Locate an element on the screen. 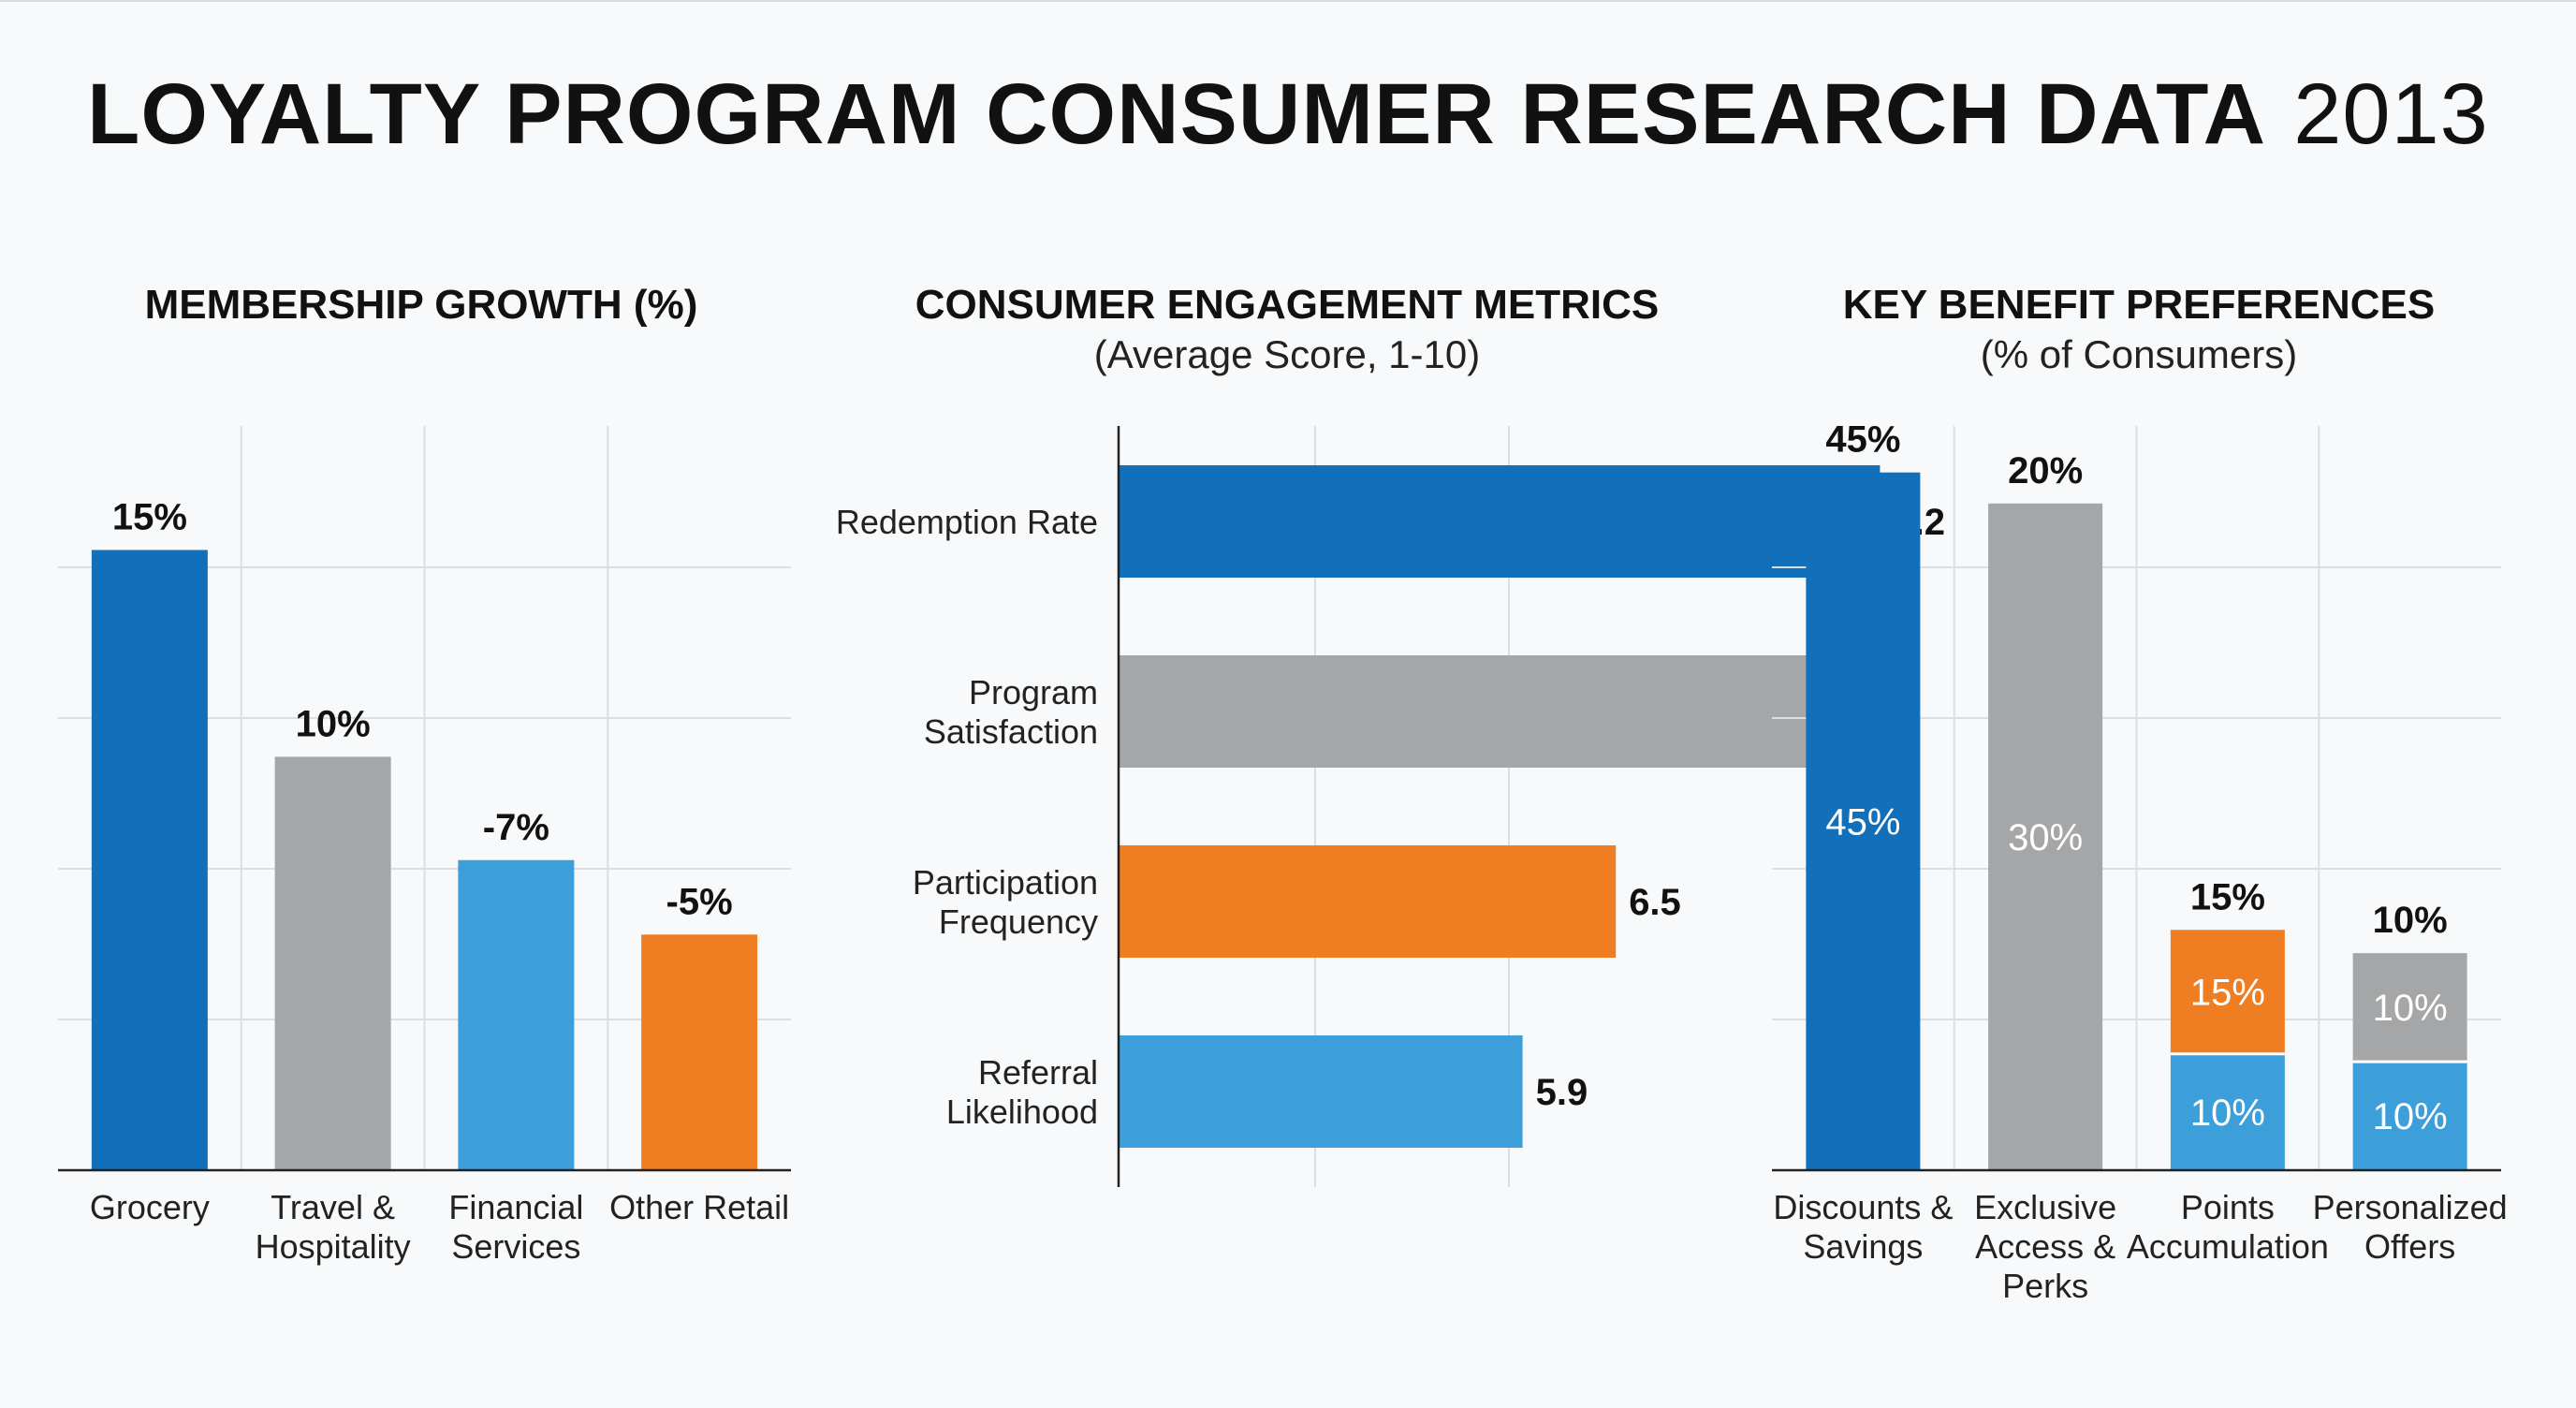 The width and height of the screenshot is (2576, 1408). benefits-segment-label: 30% is located at coordinates (2045, 837).